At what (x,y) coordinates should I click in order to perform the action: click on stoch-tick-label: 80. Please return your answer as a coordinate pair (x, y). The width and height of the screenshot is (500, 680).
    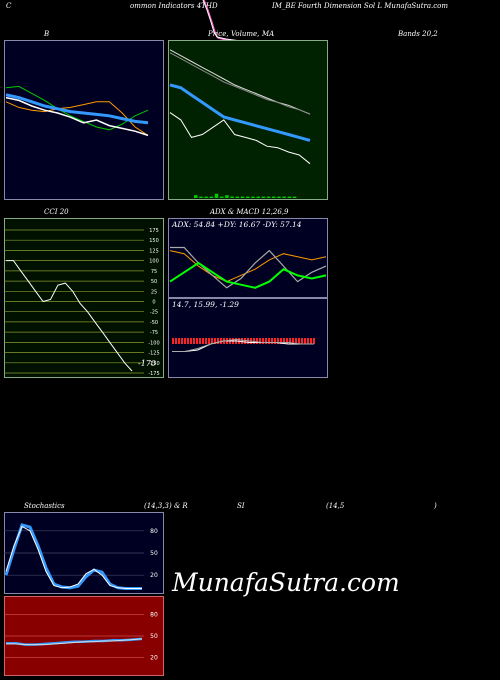
    Looking at the image, I should click on (154, 531).